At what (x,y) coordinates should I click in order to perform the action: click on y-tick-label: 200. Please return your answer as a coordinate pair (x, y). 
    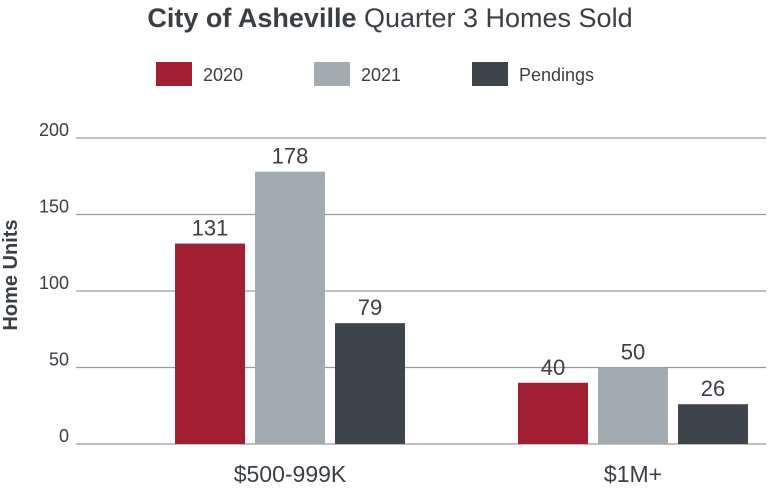
    Looking at the image, I should click on (54, 130).